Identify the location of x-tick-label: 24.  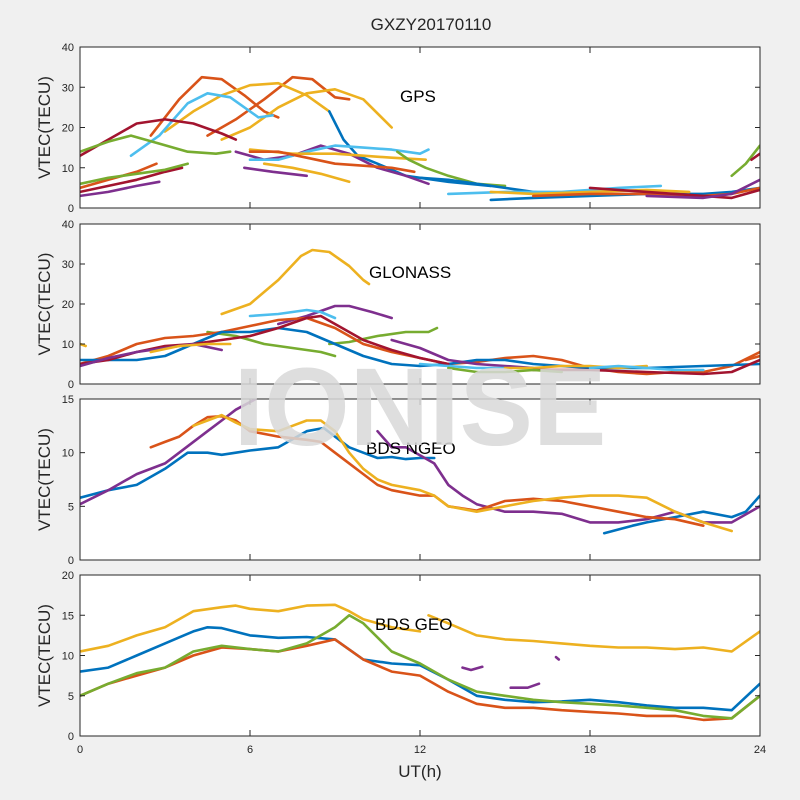
(760, 750).